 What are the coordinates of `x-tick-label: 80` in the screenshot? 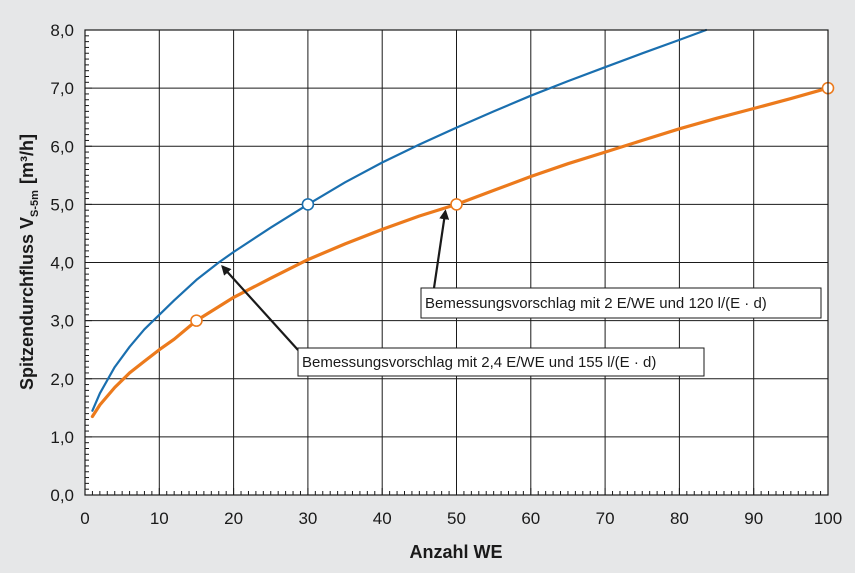 It's located at (679, 518).